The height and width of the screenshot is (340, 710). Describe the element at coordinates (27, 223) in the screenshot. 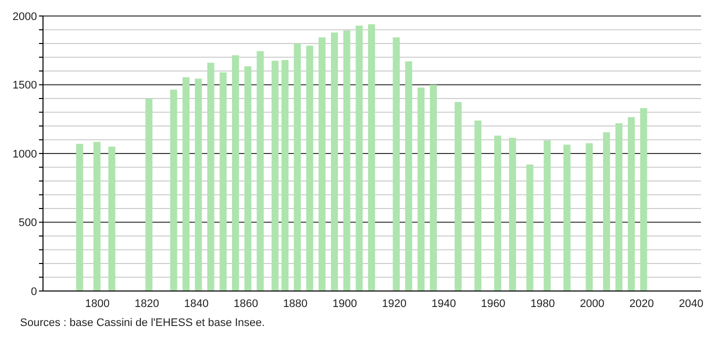

I see `y-tick-label: 500` at that location.